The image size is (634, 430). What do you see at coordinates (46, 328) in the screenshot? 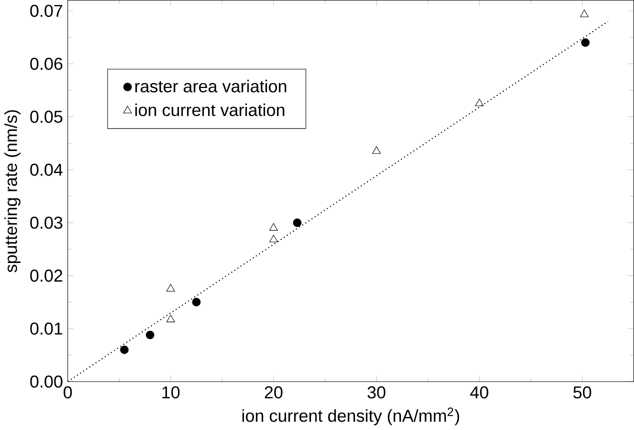
I see `y-tick-label: 0.01` at bounding box center [46, 328].